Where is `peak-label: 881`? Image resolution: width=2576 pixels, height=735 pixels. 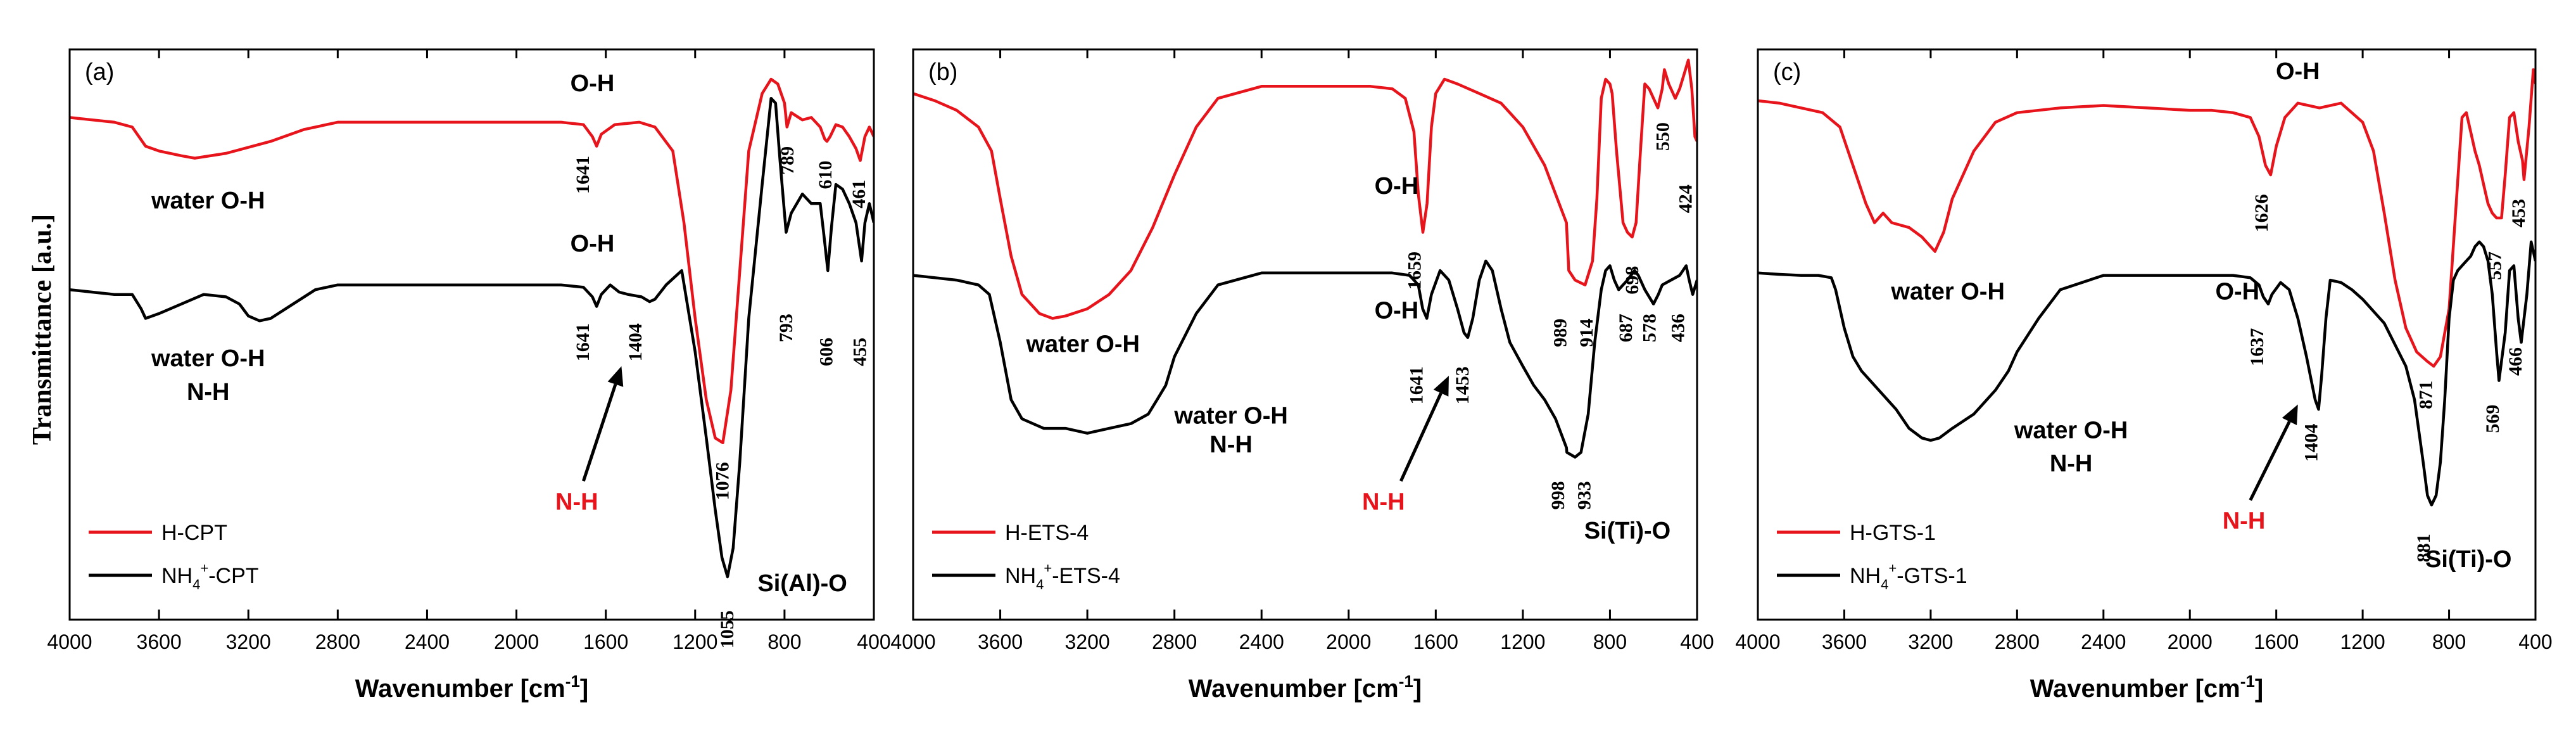 peak-label: 881 is located at coordinates (2423, 548).